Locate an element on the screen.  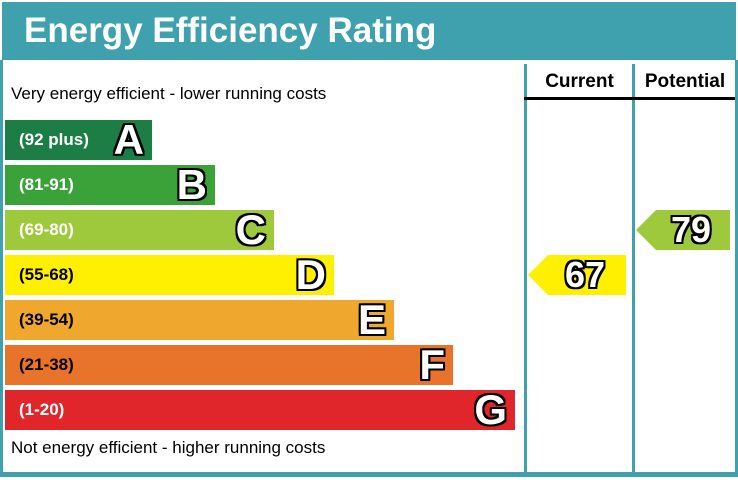
potential-rating-value: 79 is located at coordinates (691, 229).